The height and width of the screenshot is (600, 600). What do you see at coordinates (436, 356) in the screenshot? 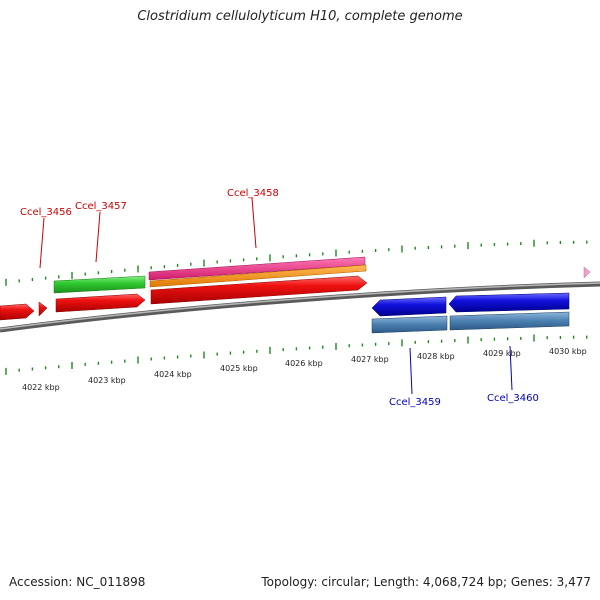
I see `tick-label: 4028 kbp` at bounding box center [436, 356].